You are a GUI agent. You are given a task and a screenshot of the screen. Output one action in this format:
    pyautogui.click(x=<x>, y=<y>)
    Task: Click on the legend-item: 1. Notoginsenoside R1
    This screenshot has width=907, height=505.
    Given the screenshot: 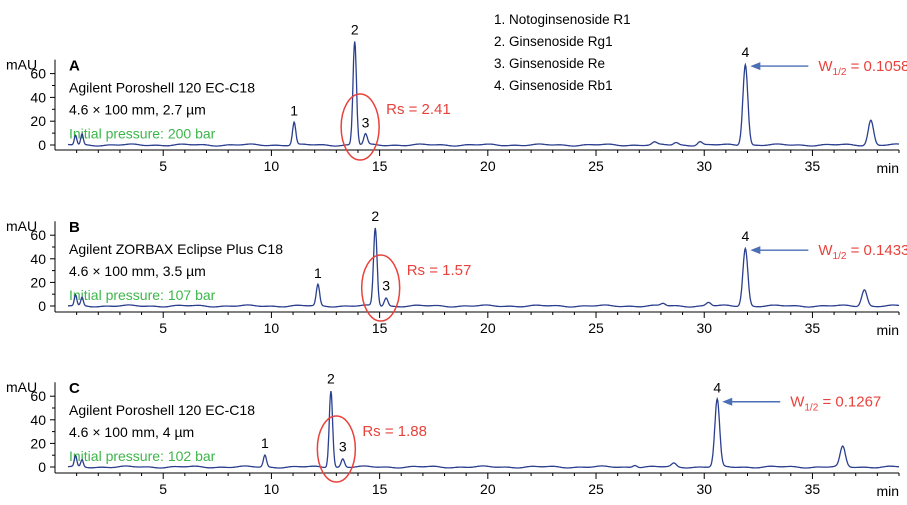 What is the action you would take?
    pyautogui.click(x=562, y=19)
    